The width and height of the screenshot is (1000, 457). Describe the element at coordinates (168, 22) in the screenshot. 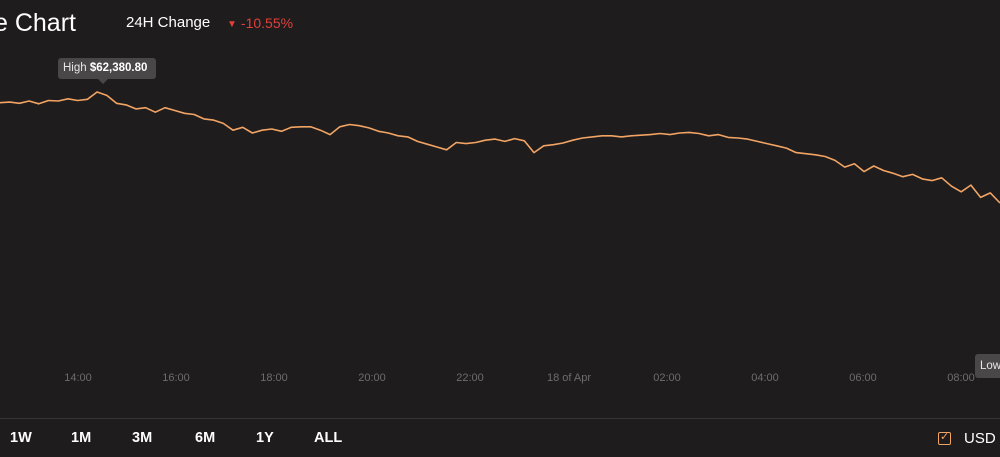

I see `change-label: 24H Change` at that location.